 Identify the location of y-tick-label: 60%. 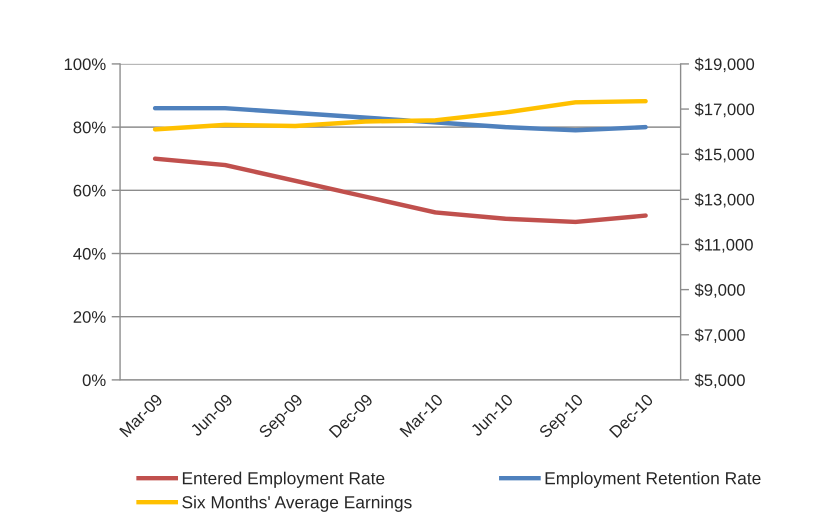
(90, 190).